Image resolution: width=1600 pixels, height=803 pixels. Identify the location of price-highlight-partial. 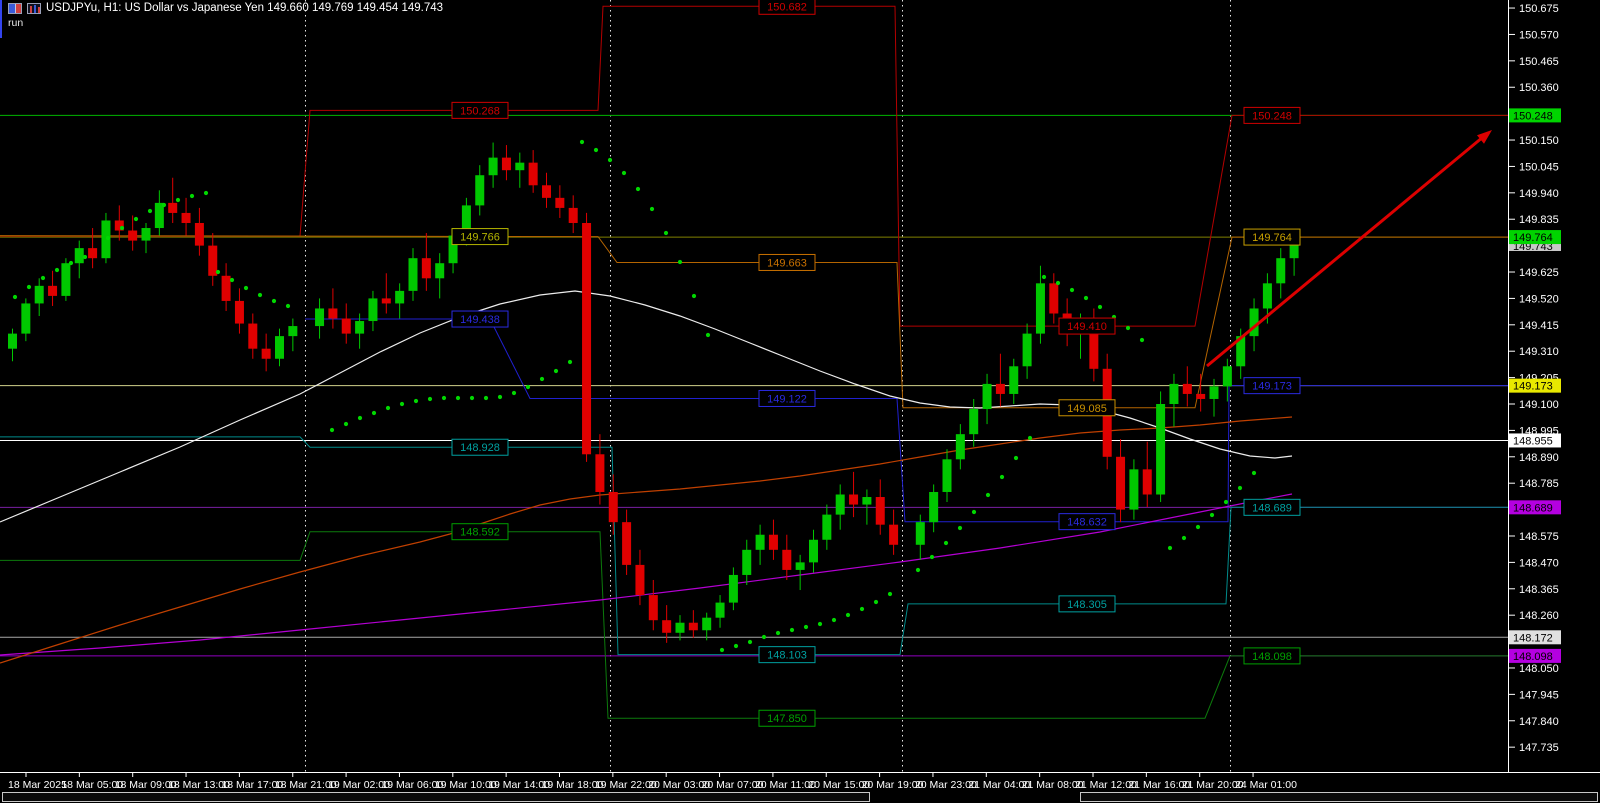
(1535, 247).